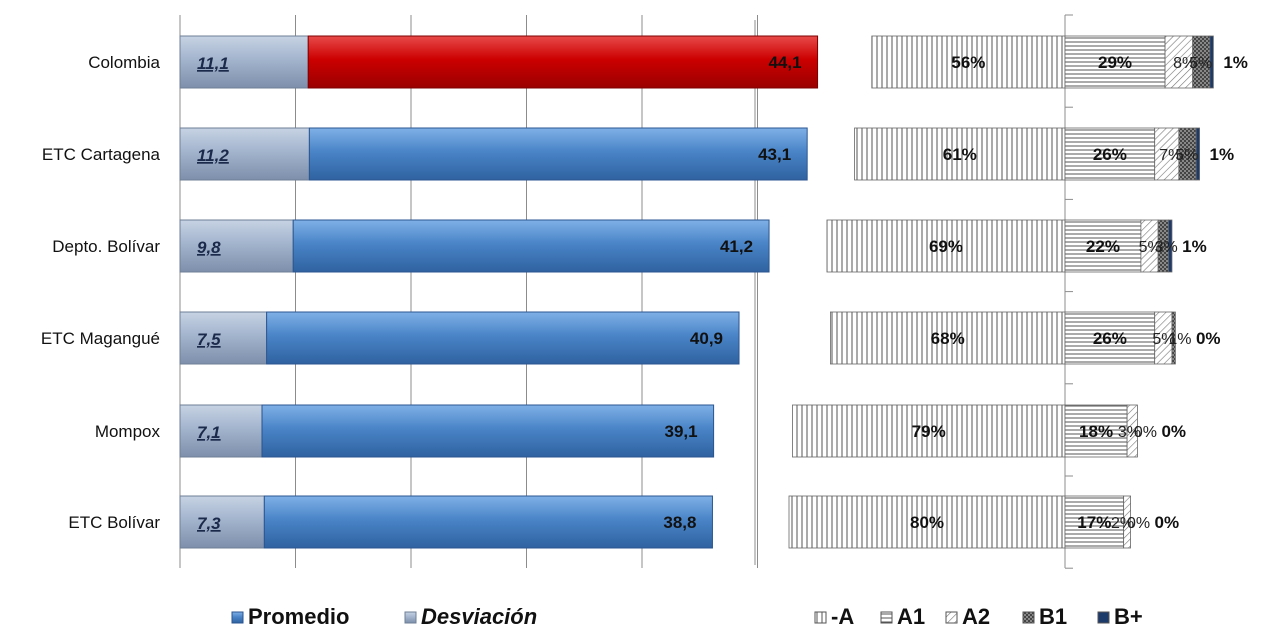 The height and width of the screenshot is (629, 1263). What do you see at coordinates (886, 617) in the screenshot?
I see `legend-swatch-a1` at bounding box center [886, 617].